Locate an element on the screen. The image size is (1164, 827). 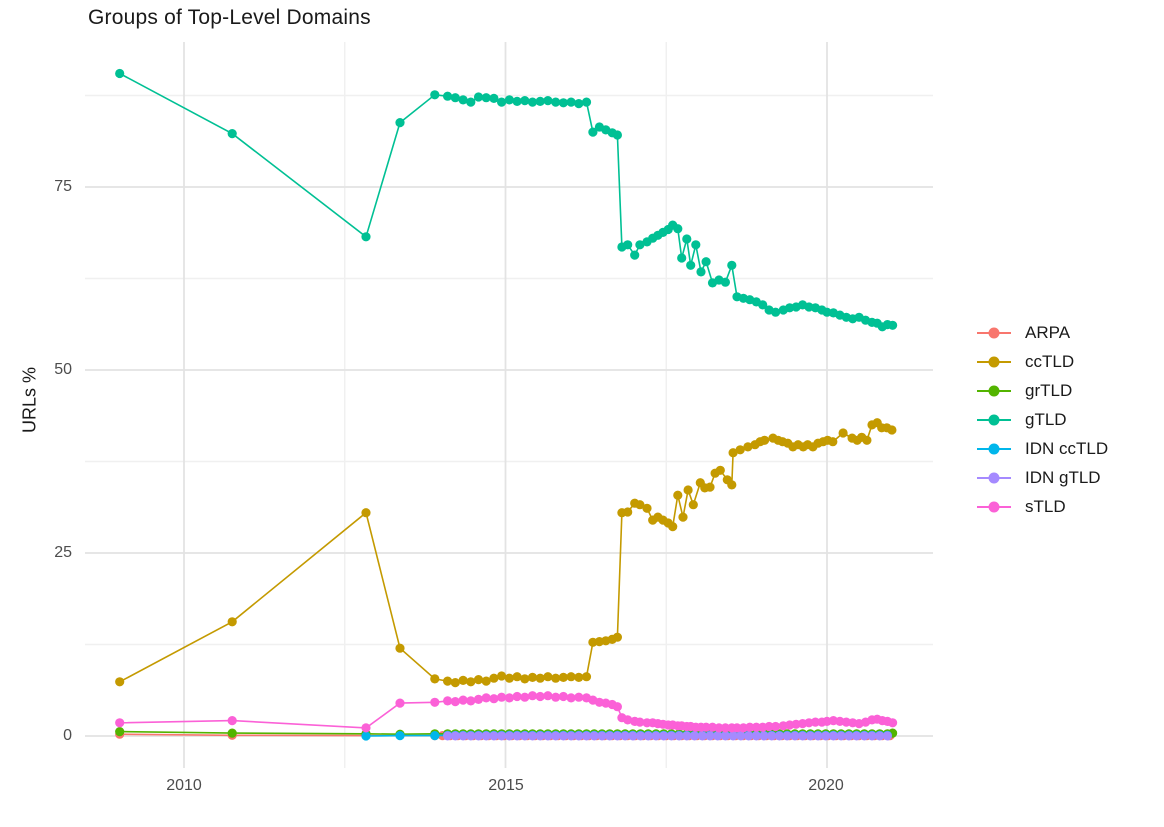
y-tick-label-50: 50 is located at coordinates (63, 369).